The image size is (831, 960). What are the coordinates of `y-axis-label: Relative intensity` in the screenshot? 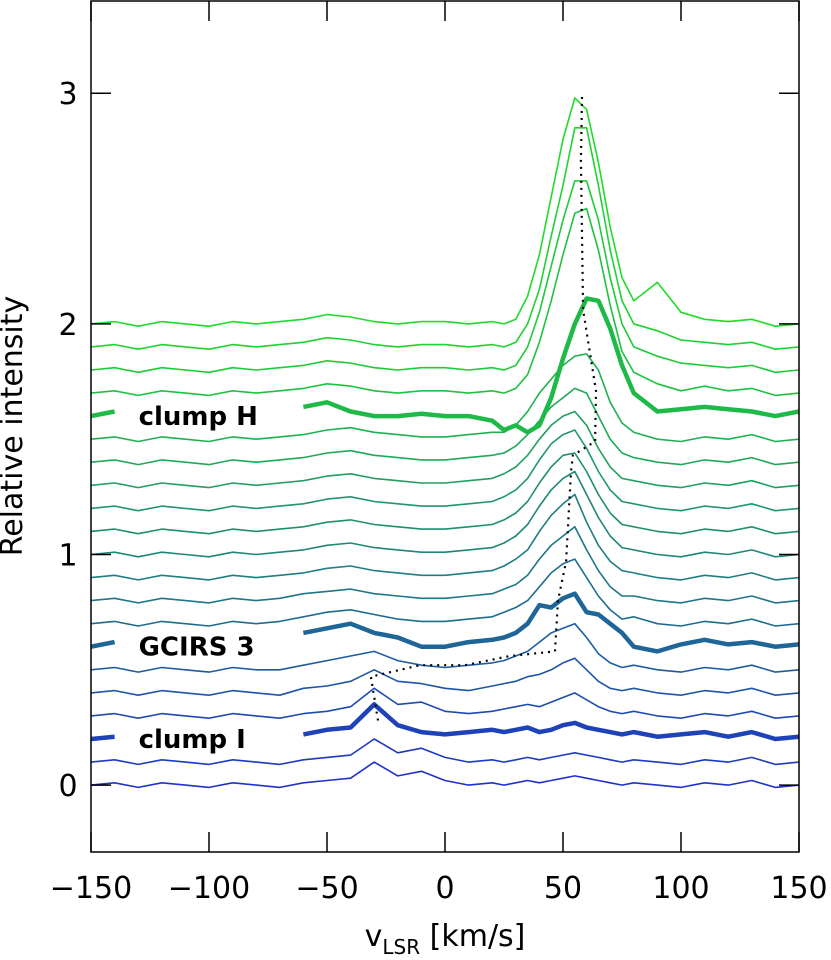 It's located at (15, 426).